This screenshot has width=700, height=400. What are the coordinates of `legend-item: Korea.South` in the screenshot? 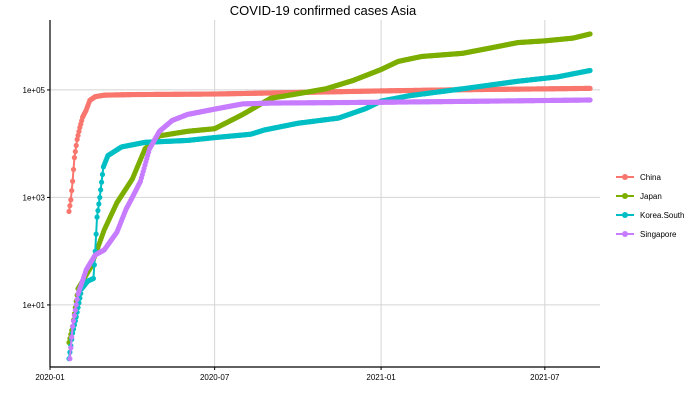 It's located at (650, 215).